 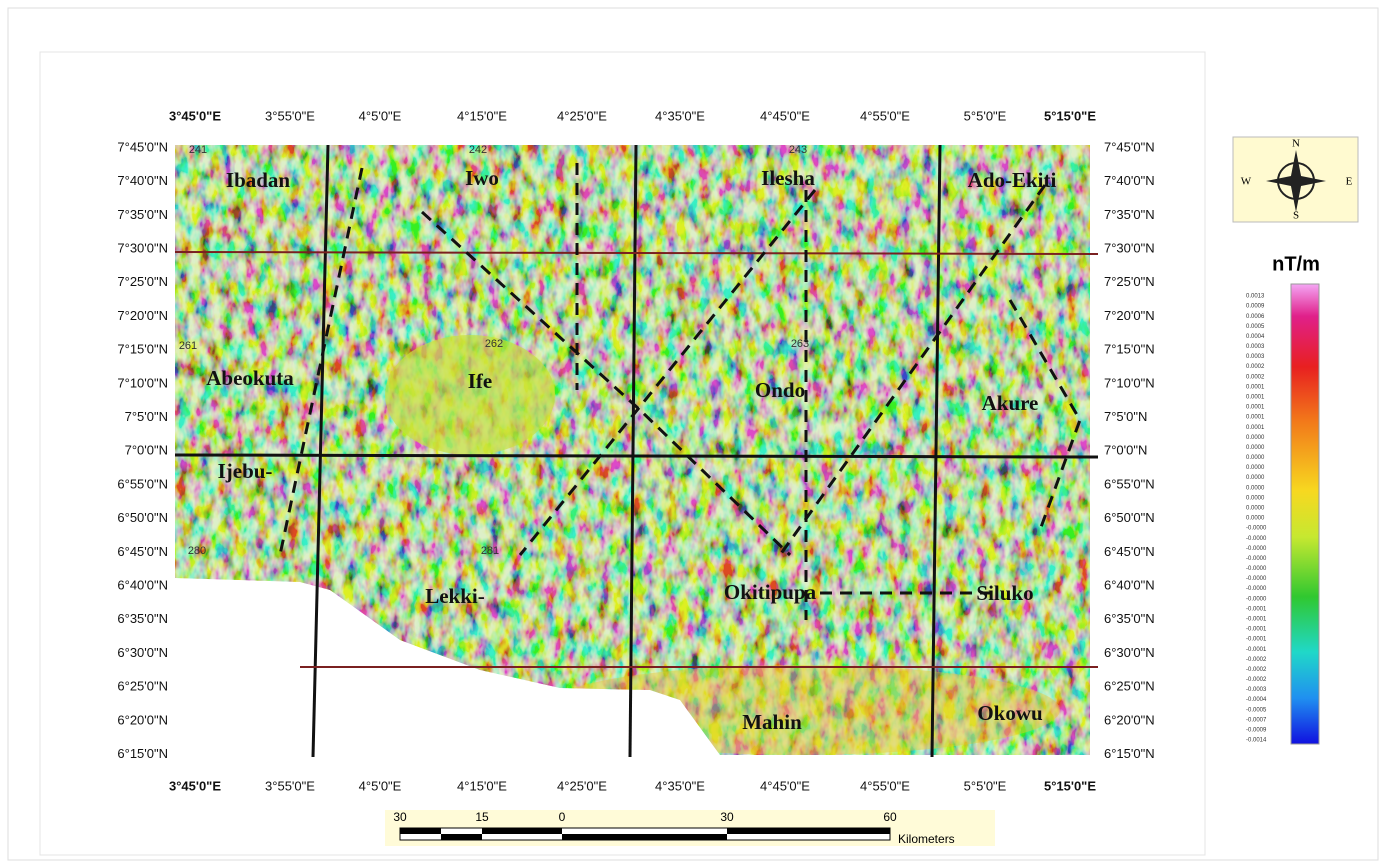 I want to click on legend-title: nT/m, so click(x=1296, y=264).